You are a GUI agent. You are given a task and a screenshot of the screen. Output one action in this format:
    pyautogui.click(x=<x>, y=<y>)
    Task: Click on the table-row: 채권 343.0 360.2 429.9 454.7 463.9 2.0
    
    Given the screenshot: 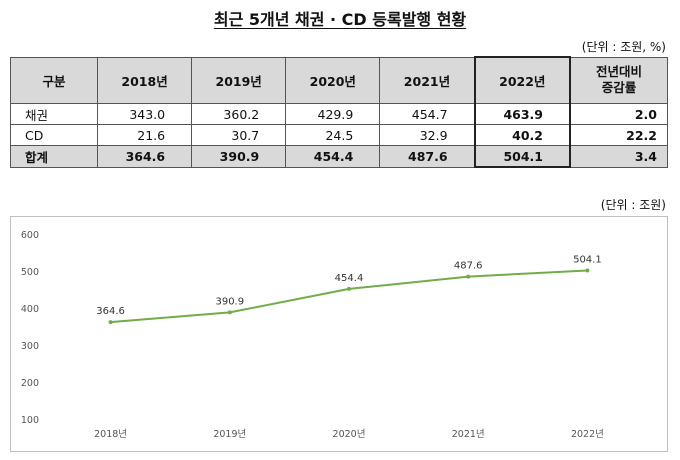 What is the action you would take?
    pyautogui.click(x=339, y=114)
    